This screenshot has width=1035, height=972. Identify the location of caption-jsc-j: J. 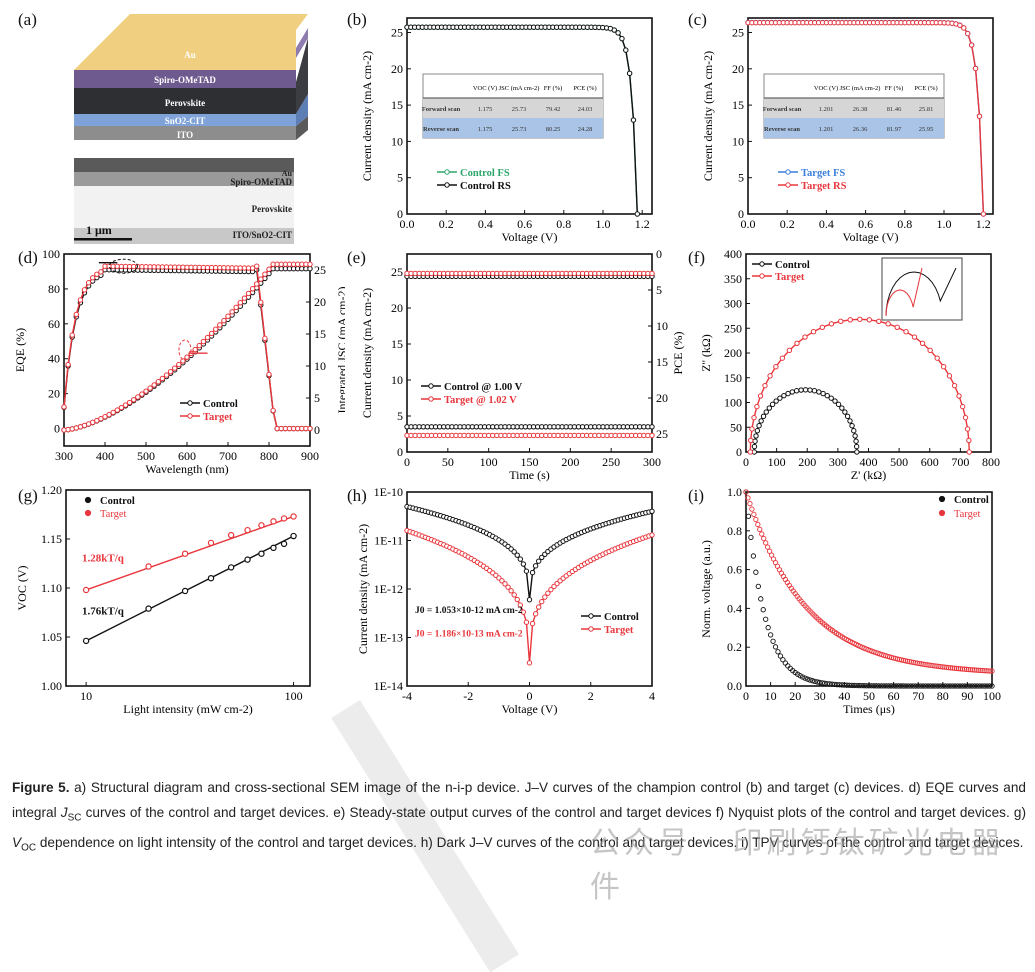
(64, 812).